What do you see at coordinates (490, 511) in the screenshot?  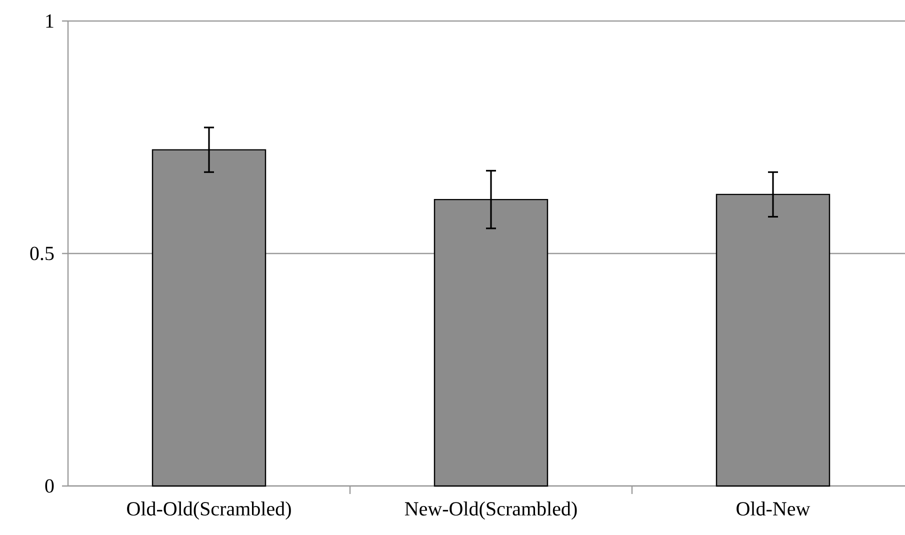 I see `x-tick-label: New-Old(Scrambled)` at bounding box center [490, 511].